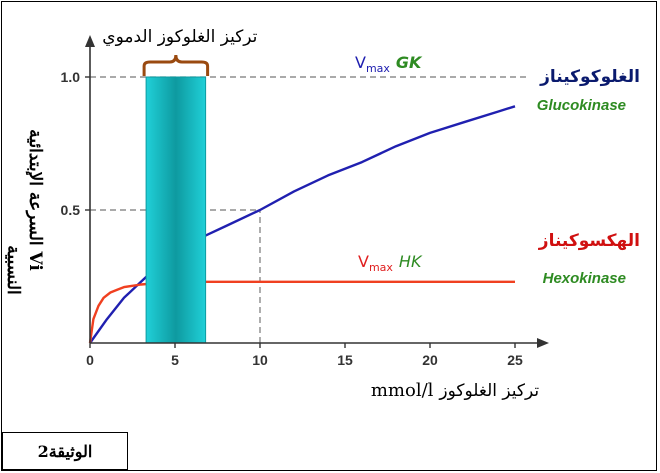 This screenshot has height=473, width=660. What do you see at coordinates (402, 390) in the screenshot?
I see `x-axis-unit: mmol/l` at bounding box center [402, 390].